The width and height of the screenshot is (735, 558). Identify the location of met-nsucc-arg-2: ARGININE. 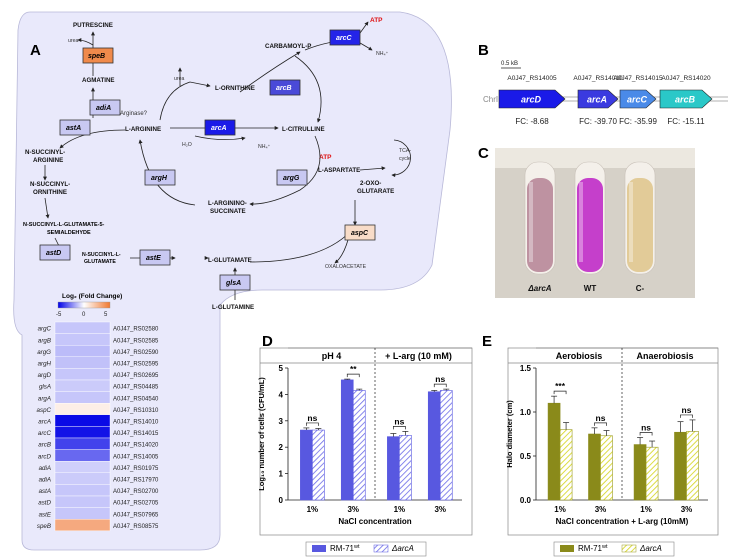
(48, 160).